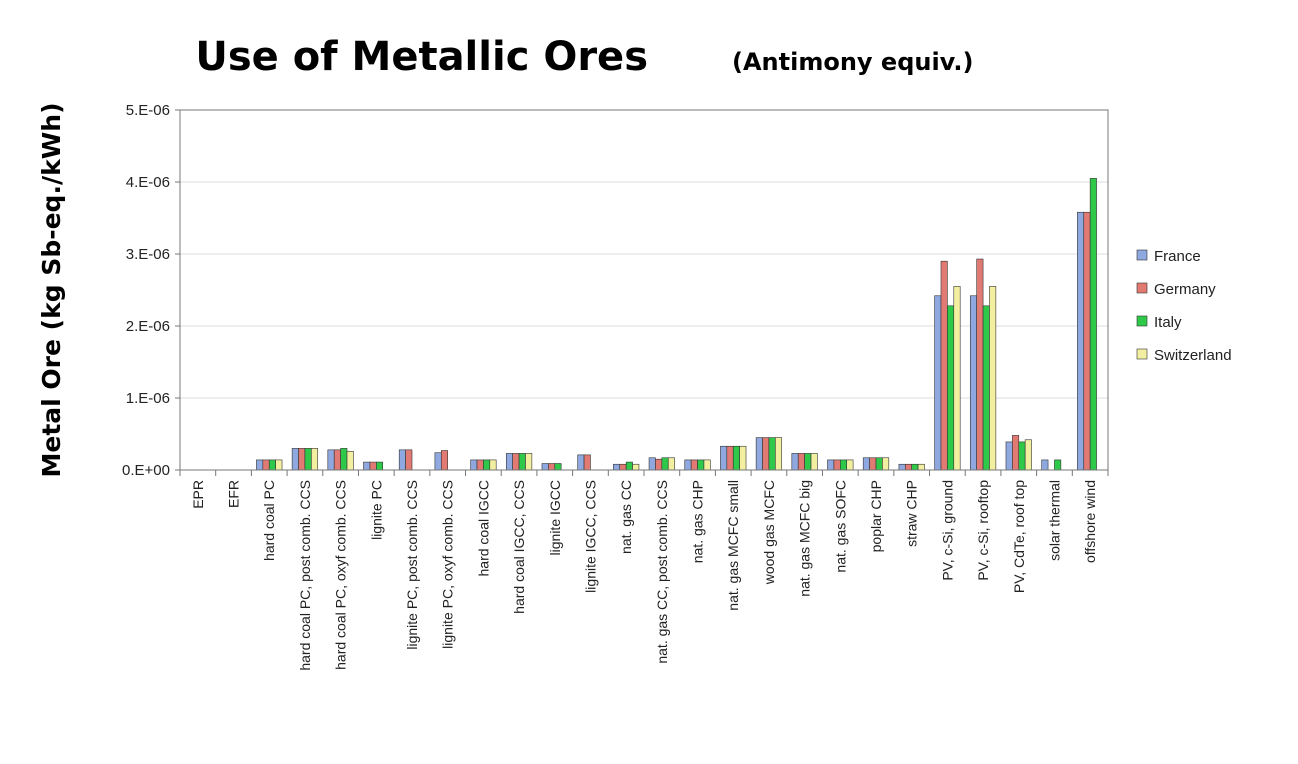 This screenshot has width=1298, height=764. I want to click on x-axis-ticks, so click(644, 473).